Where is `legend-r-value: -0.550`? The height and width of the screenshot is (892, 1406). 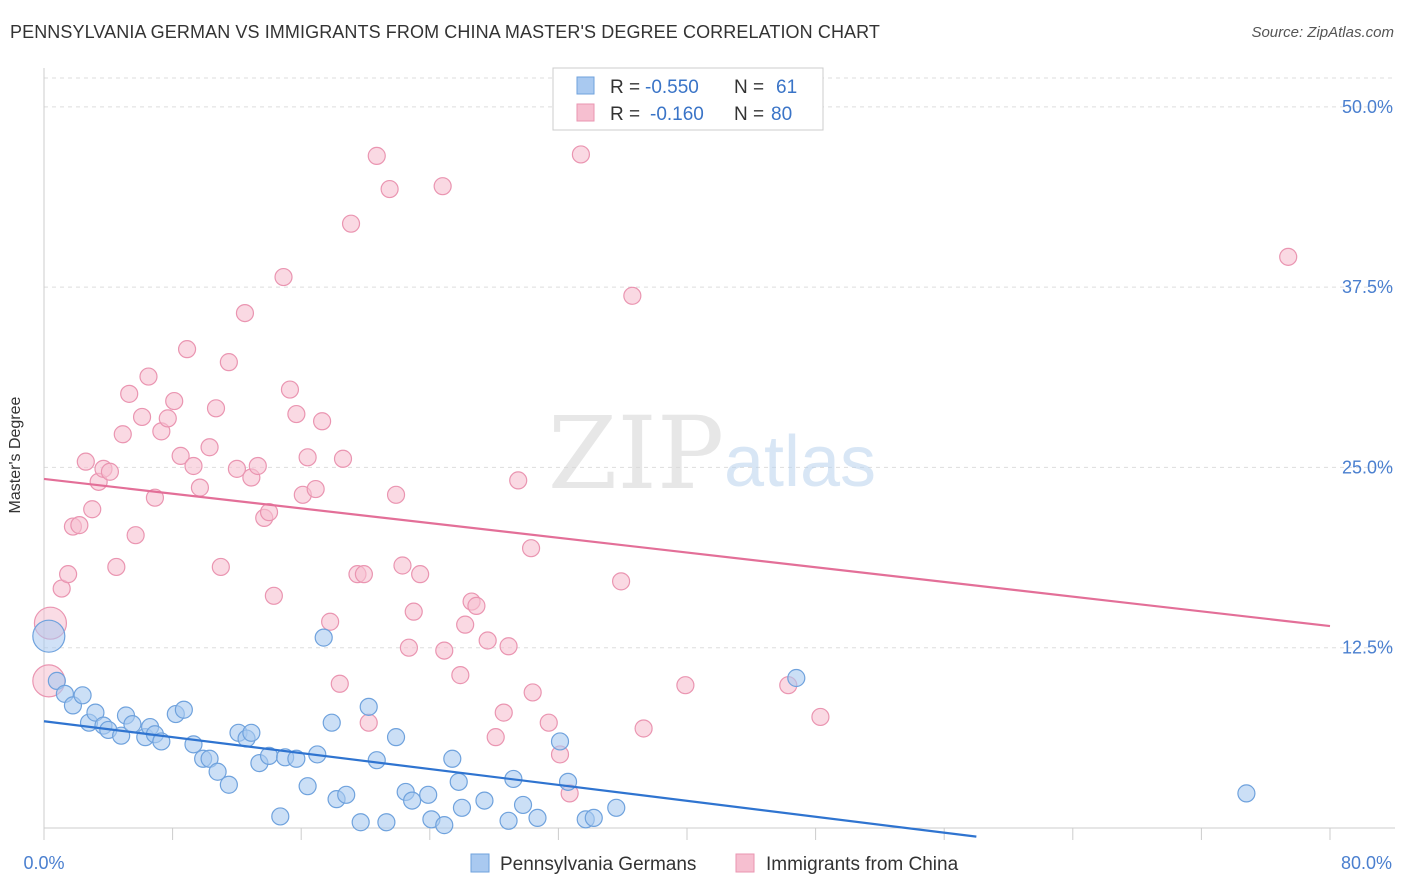
legend-r-value: -0.550 is located at coordinates (672, 87).